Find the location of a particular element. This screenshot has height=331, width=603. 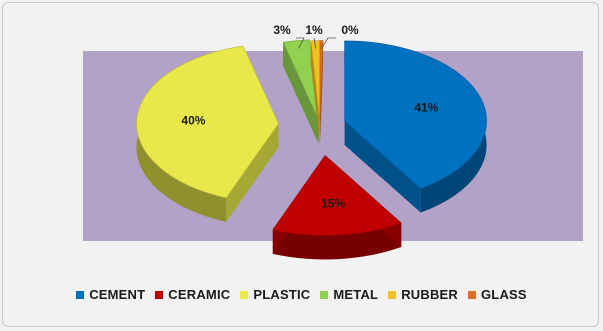

legend-label-cement: CEMENT is located at coordinates (117, 294).